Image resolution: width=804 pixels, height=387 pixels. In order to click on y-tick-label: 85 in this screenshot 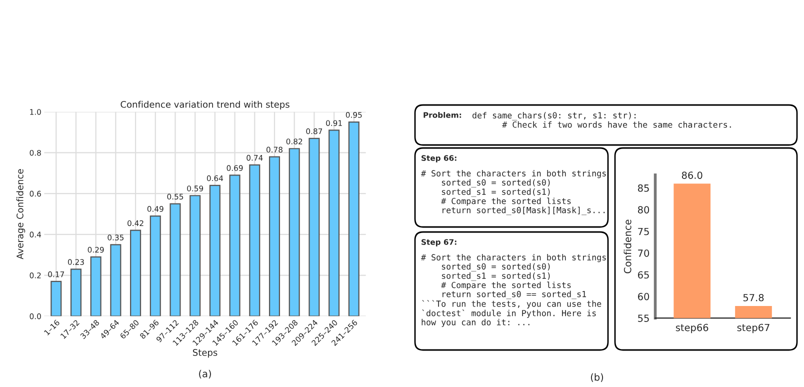, I will do `click(643, 188)`.